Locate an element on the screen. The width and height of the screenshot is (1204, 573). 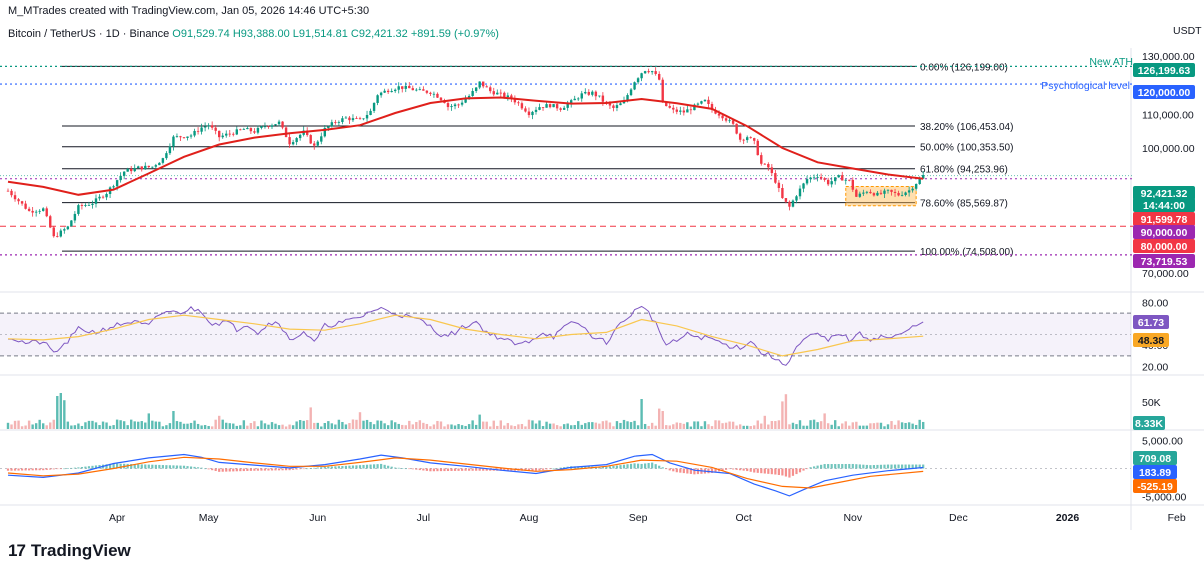
rsi-ma-line is located at coordinates (465, 335).